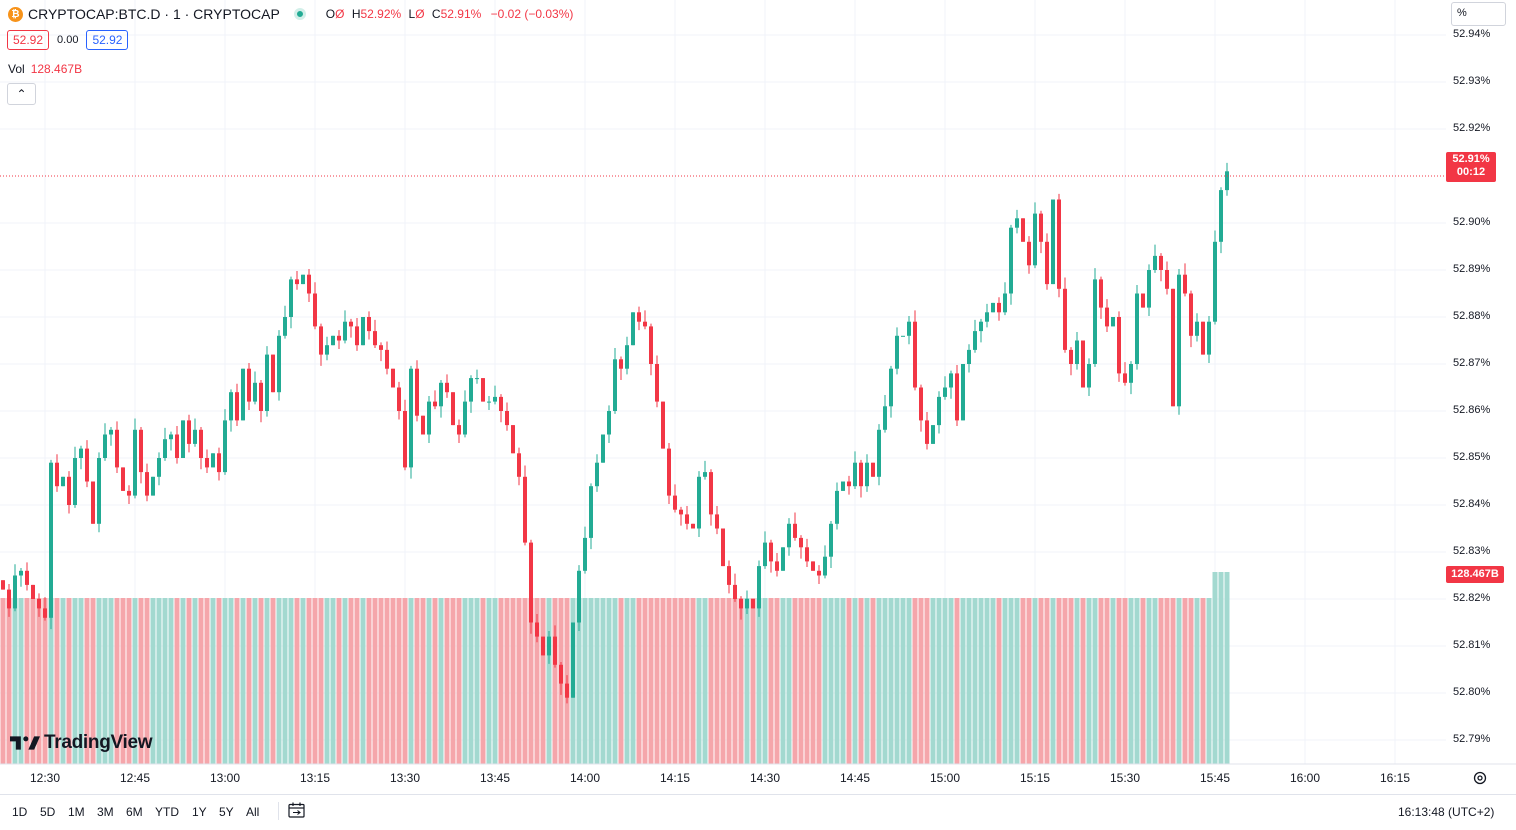 The height and width of the screenshot is (830, 1516). Describe the element at coordinates (1305, 778) in the screenshot. I see `time-tick-label: 16:00` at that location.